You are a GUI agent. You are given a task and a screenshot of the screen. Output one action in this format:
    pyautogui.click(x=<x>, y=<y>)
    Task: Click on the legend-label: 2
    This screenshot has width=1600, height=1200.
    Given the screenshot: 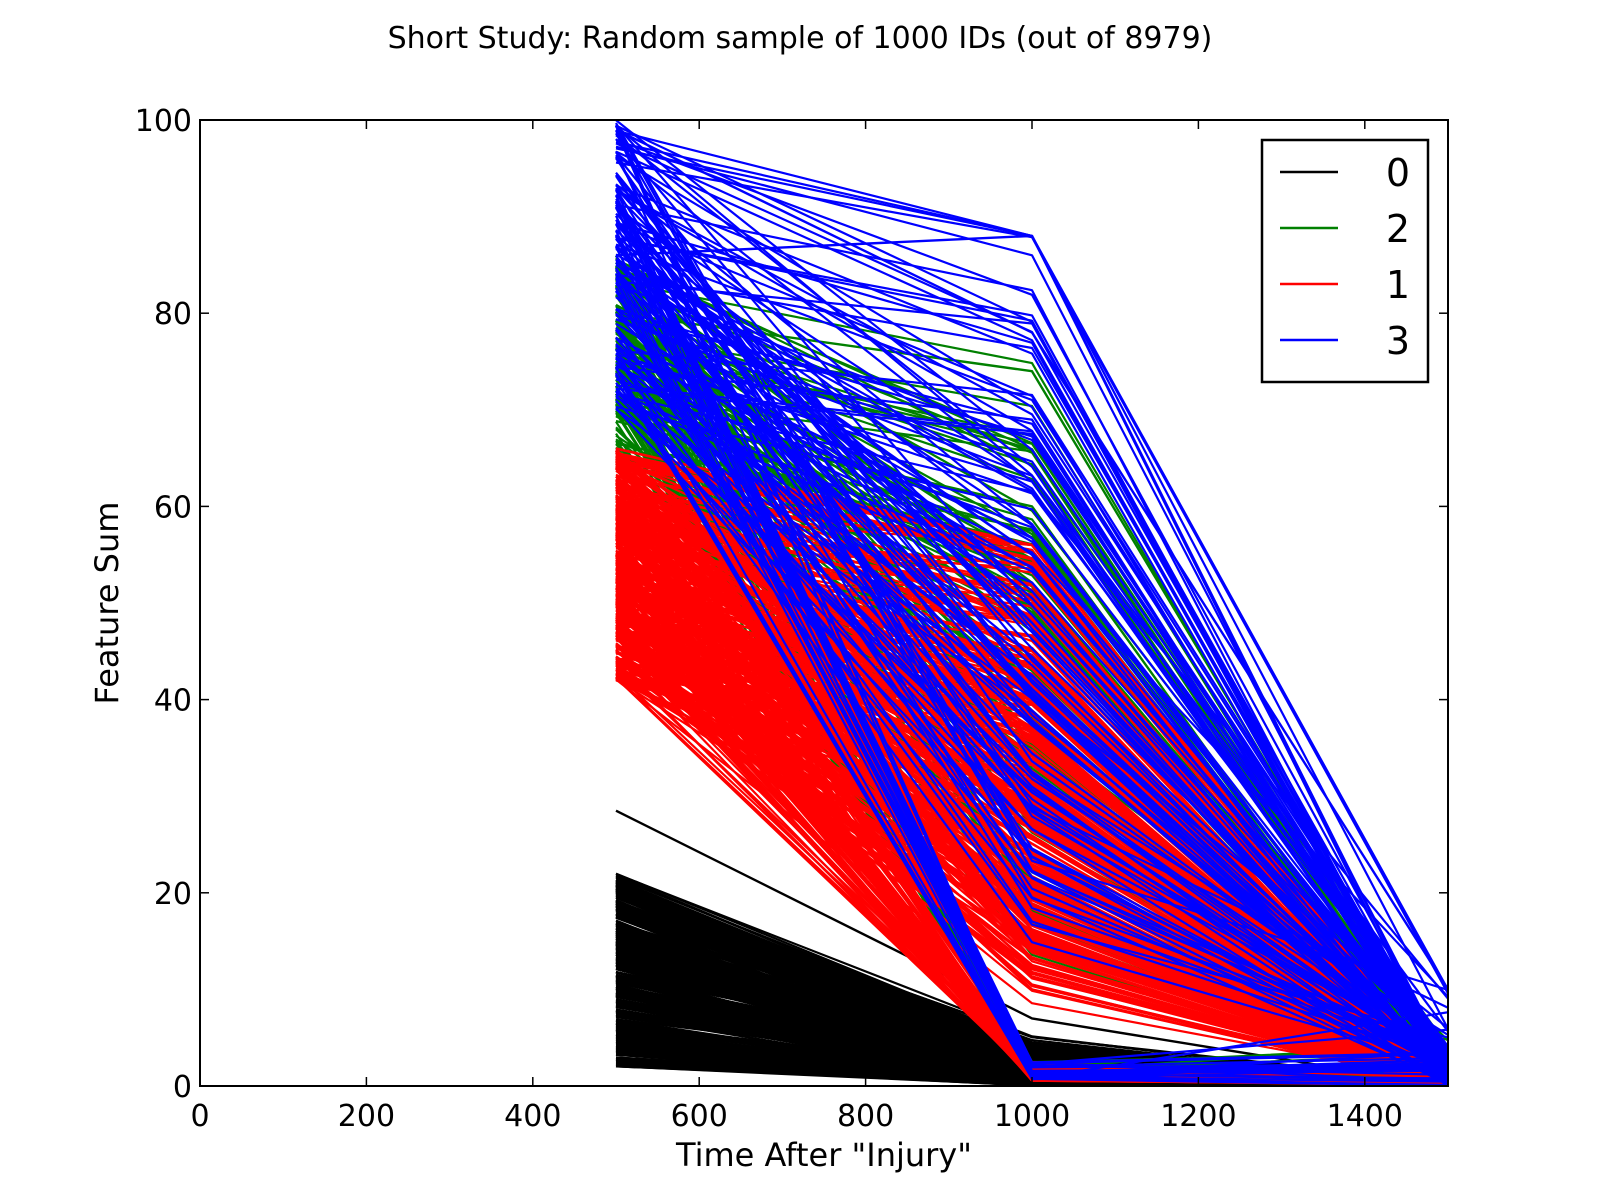 What is the action you would take?
    pyautogui.click(x=1398, y=229)
    